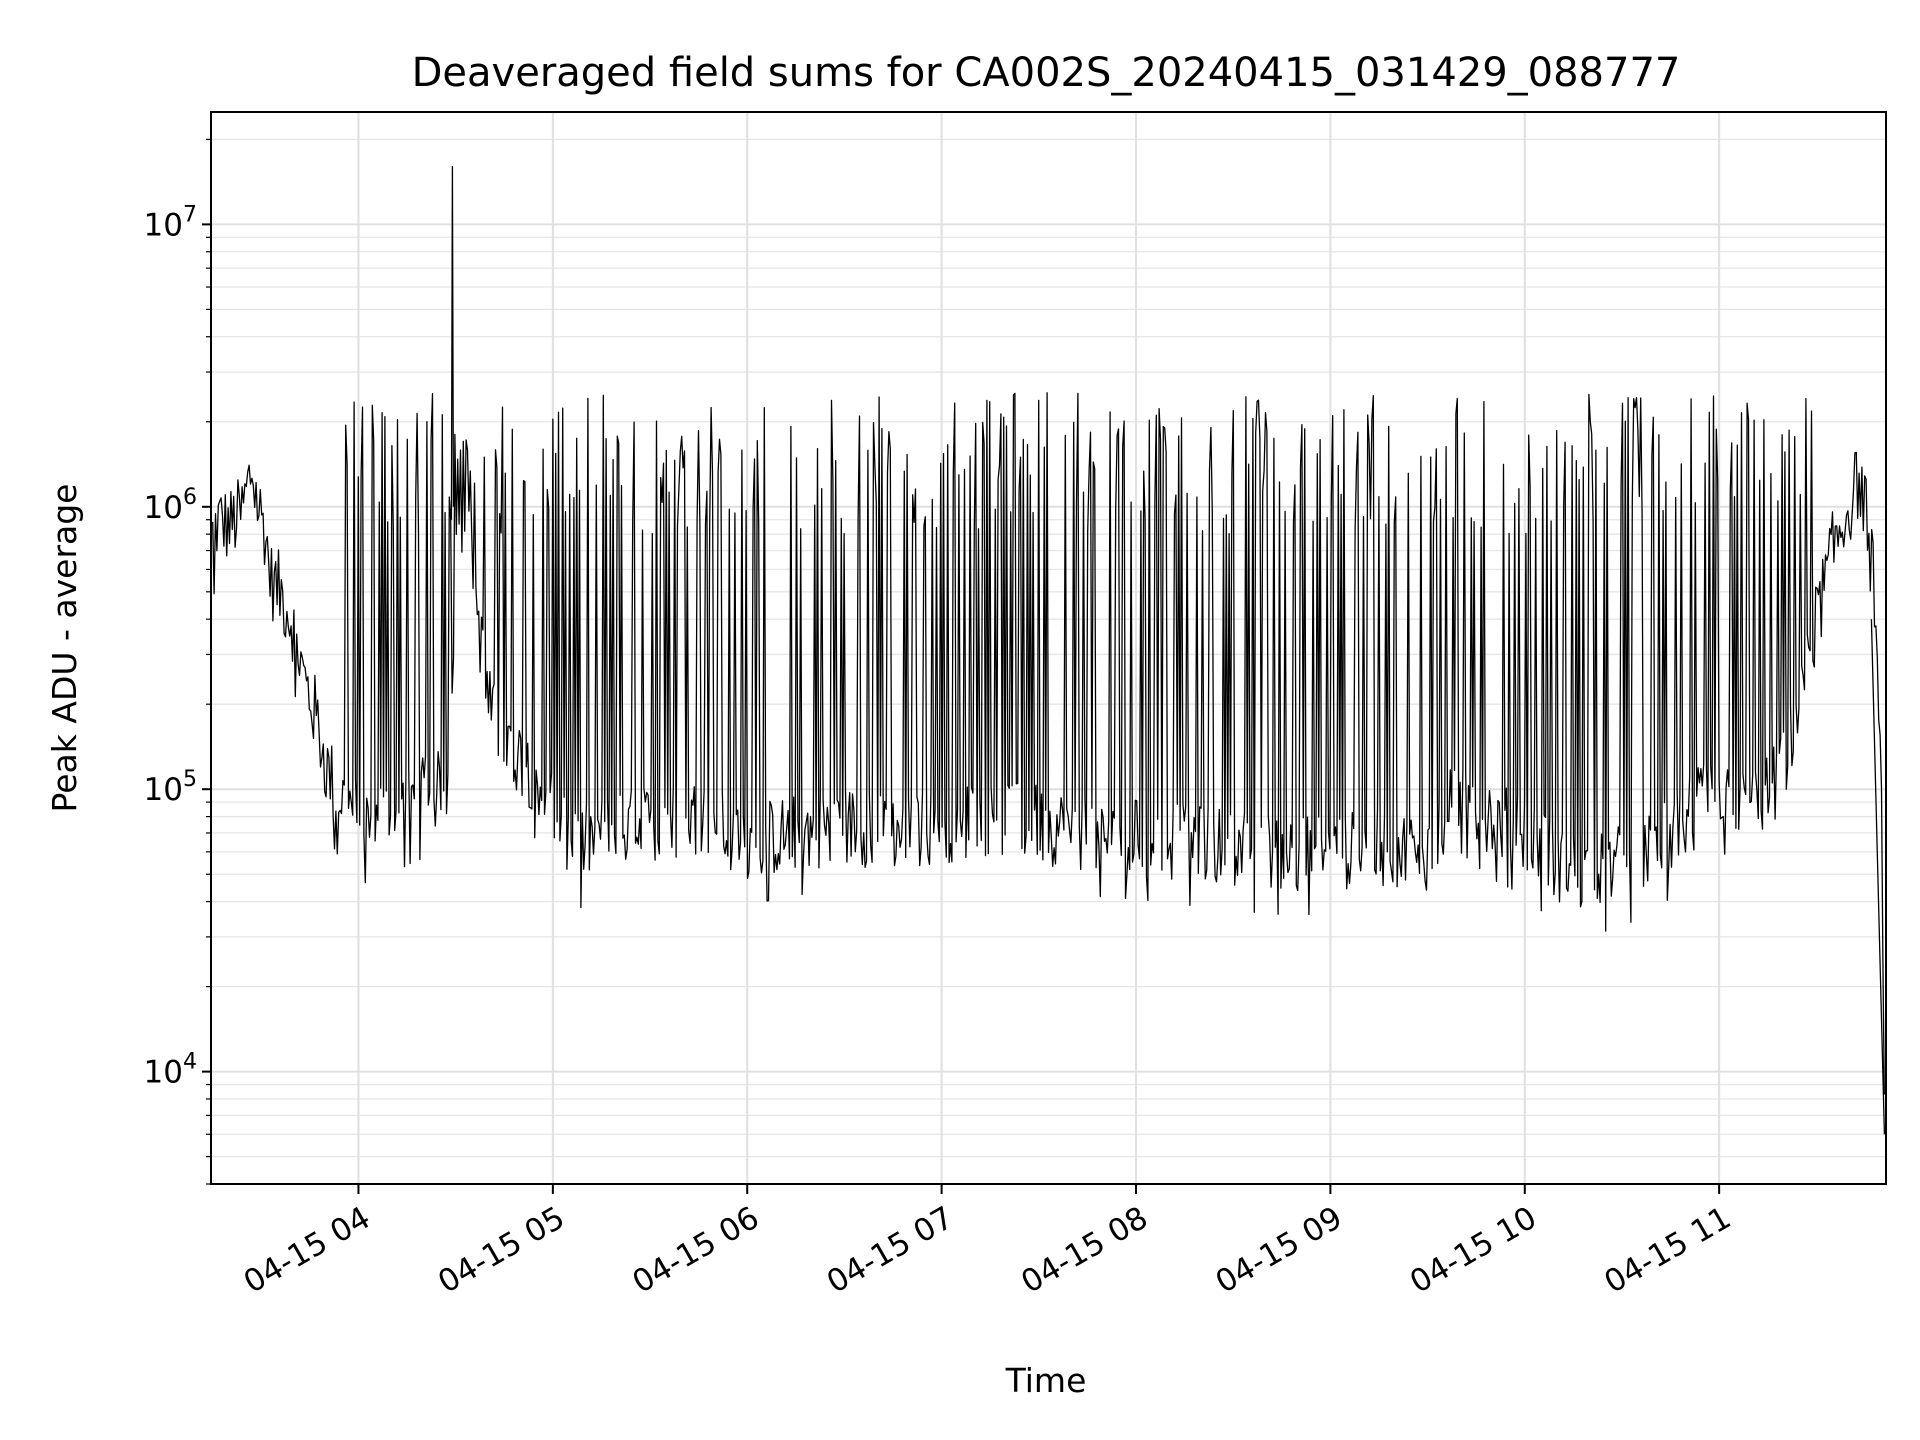 This screenshot has height=1440, width=1920. What do you see at coordinates (177, 661) in the screenshot?
I see `y-axis: 10⁴ 10⁵ 10⁶ 10⁷` at bounding box center [177, 661].